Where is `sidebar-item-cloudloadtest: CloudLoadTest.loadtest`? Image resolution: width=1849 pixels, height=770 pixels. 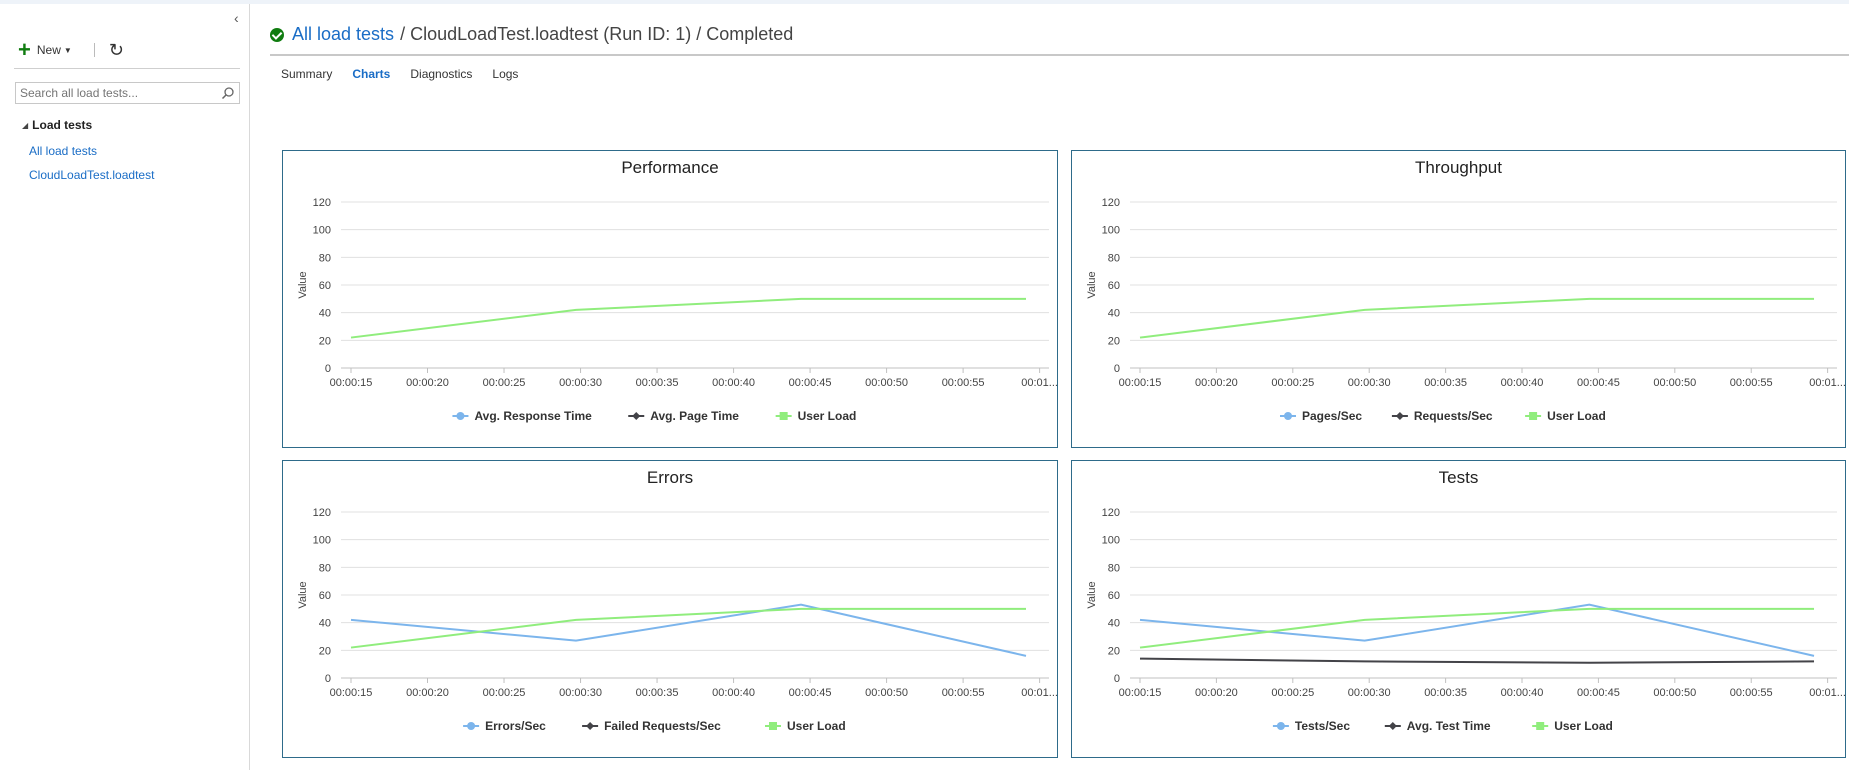
sidebar-item-cloudloadtest: CloudLoadTest.loadtest is located at coordinates (92, 175).